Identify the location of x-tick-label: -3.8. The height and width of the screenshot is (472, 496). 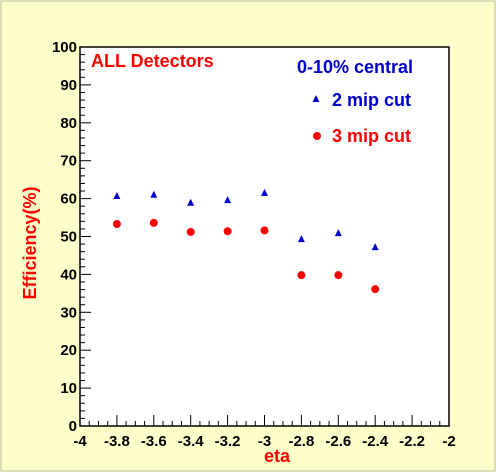
(117, 441).